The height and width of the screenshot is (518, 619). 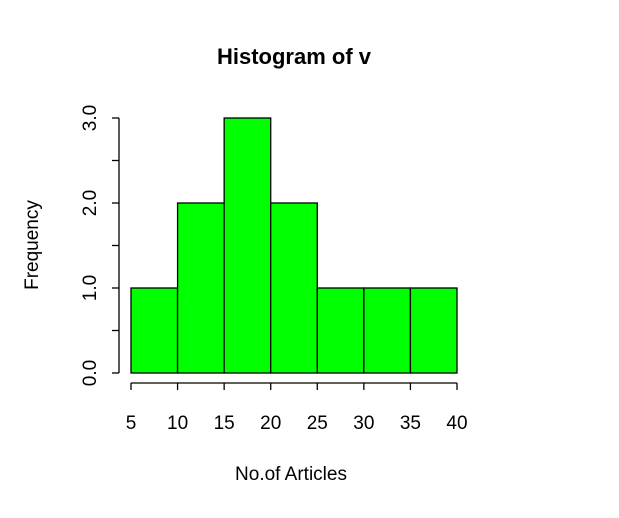 I want to click on chart-title: Histogram of v, so click(x=294, y=56).